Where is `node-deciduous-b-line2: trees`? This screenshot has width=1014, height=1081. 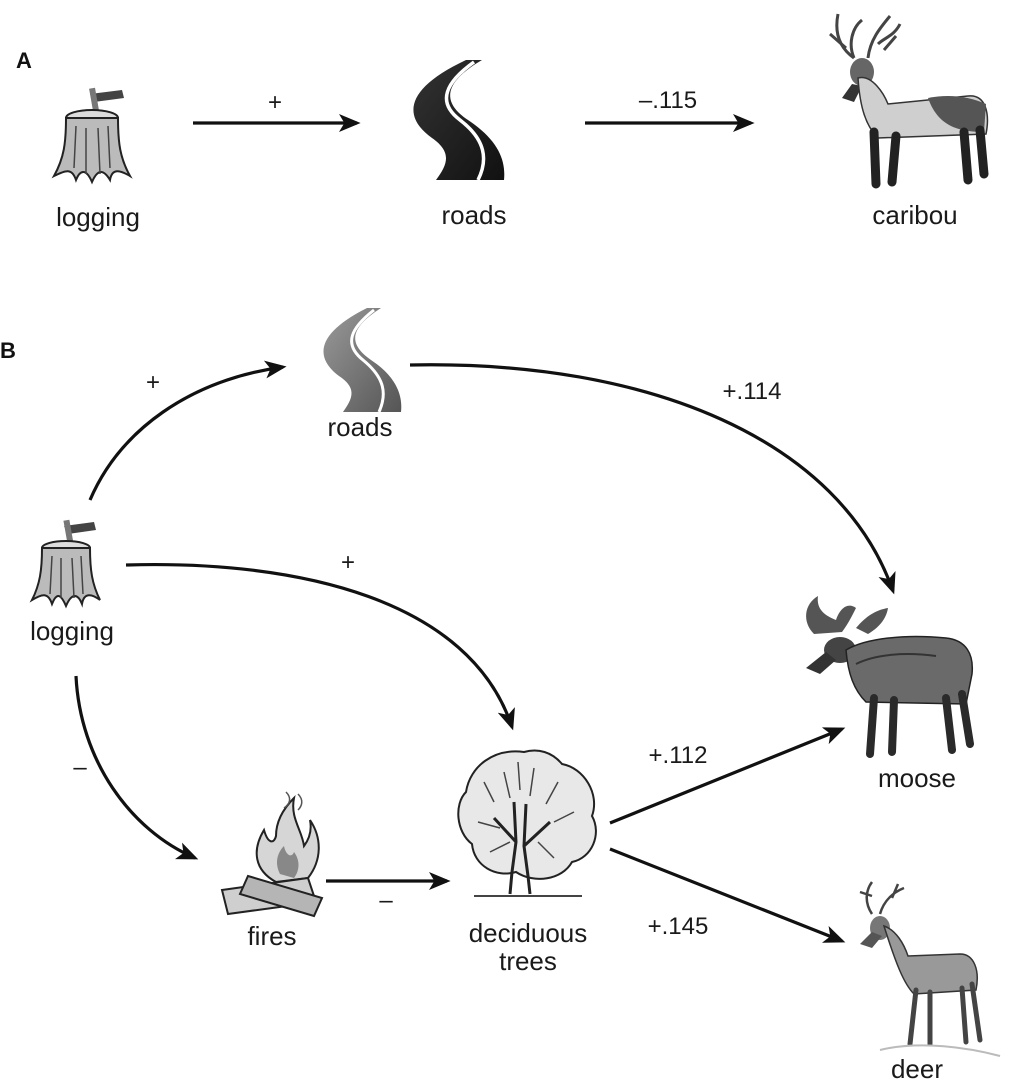
node-deciduous-b-line2: trees is located at coordinates (528, 961).